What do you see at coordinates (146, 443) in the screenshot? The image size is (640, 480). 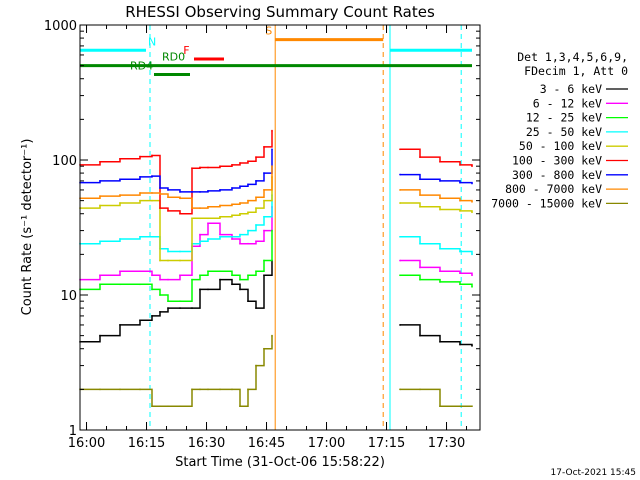 I see `x-tick-label-1: 16:15` at bounding box center [146, 443].